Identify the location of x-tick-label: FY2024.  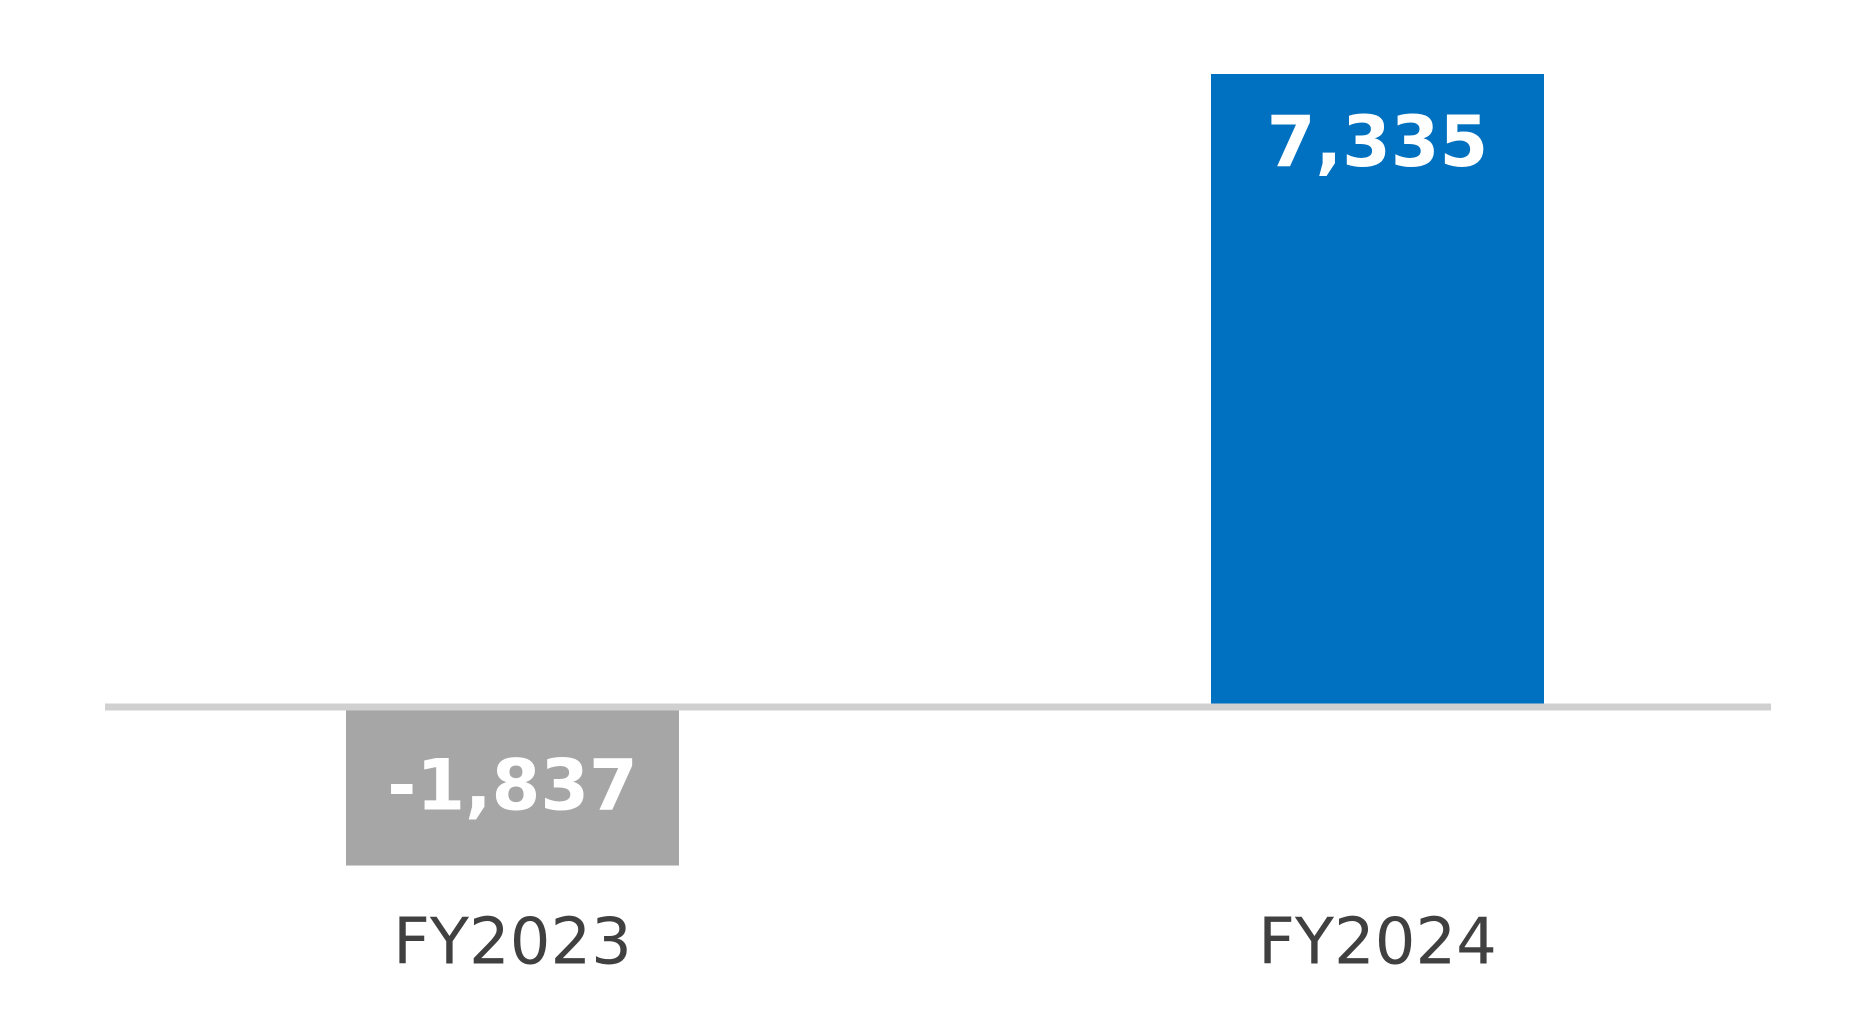
(1377, 943).